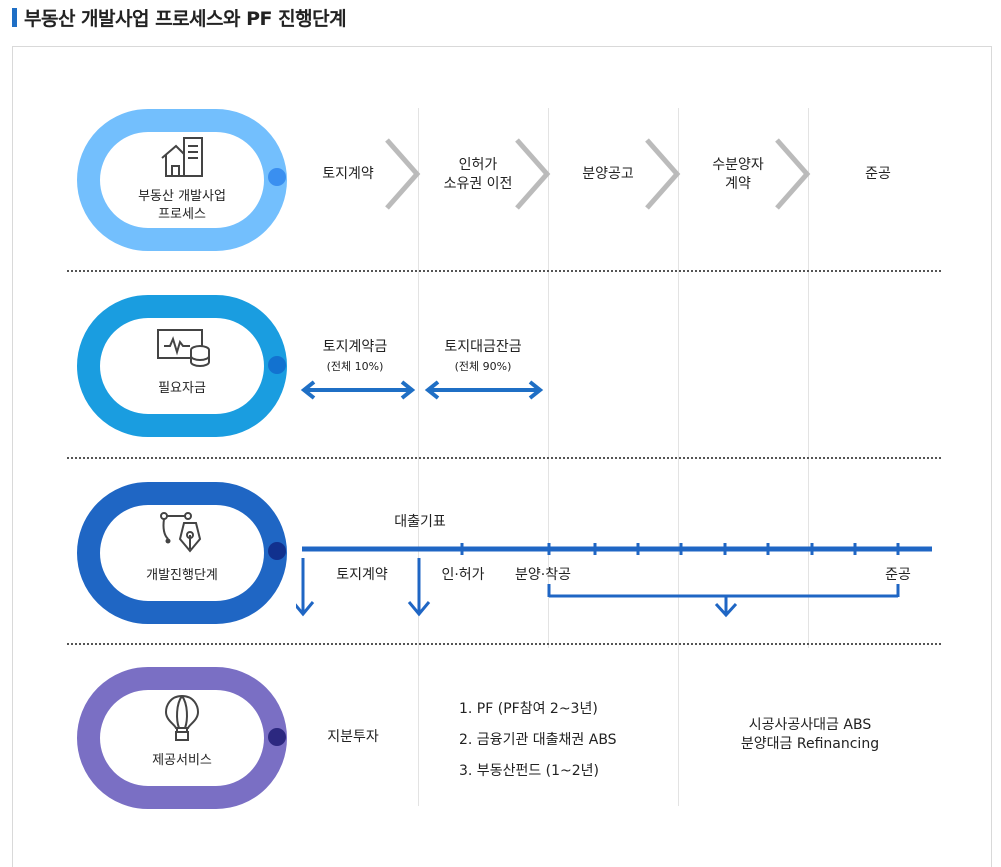  Describe the element at coordinates (14, 17) in the screenshot. I see `title-accent-bar` at that location.